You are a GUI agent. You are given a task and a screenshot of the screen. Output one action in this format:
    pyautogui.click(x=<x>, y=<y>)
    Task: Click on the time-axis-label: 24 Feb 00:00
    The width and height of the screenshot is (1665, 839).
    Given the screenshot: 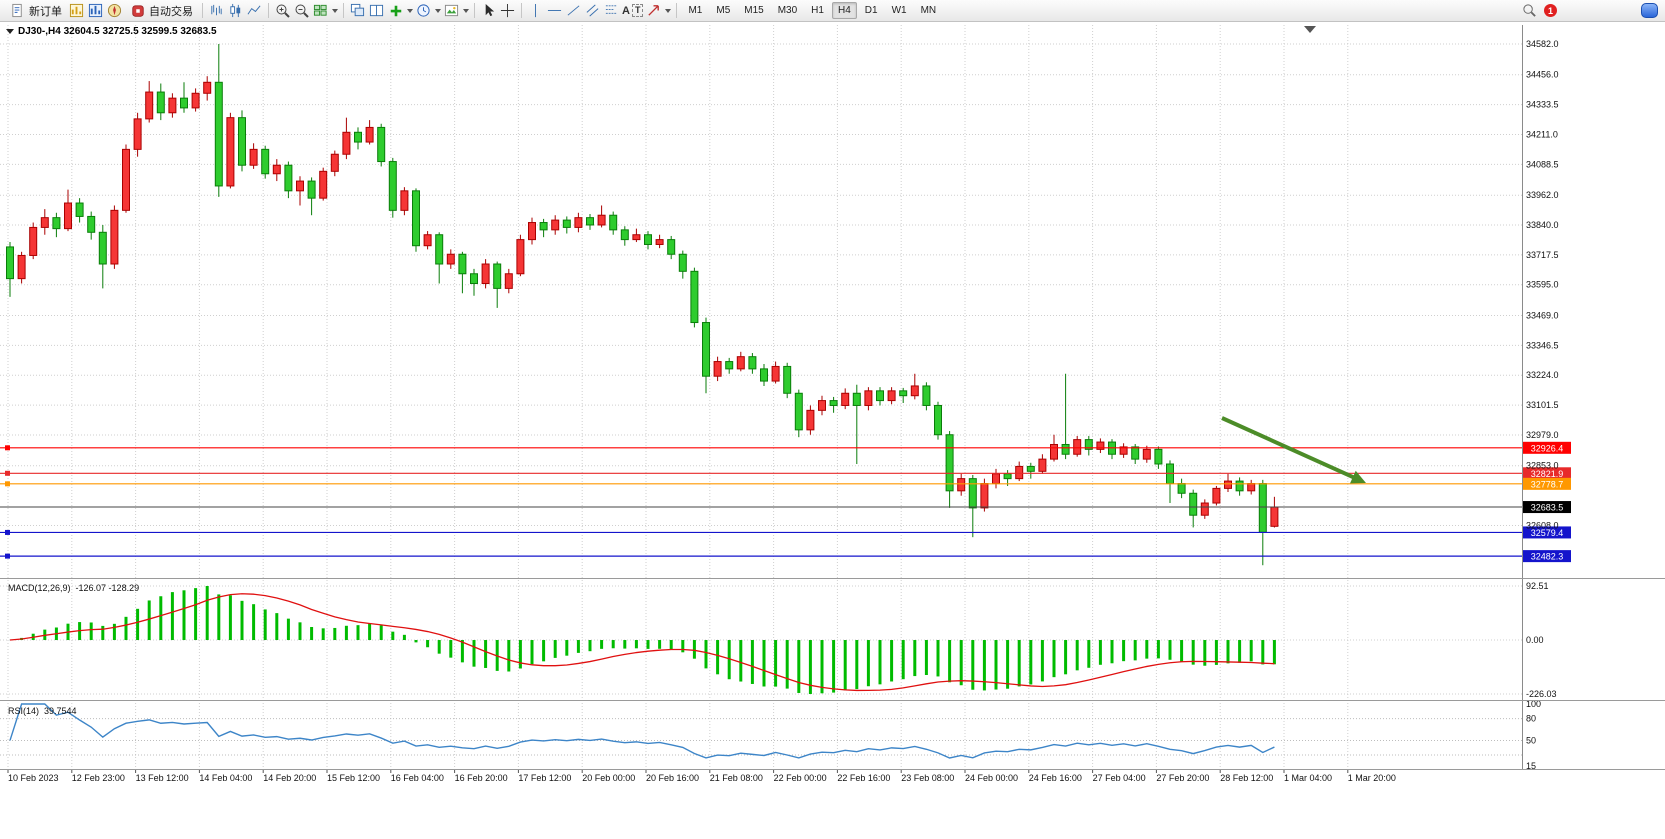 What is the action you would take?
    pyautogui.click(x=991, y=778)
    